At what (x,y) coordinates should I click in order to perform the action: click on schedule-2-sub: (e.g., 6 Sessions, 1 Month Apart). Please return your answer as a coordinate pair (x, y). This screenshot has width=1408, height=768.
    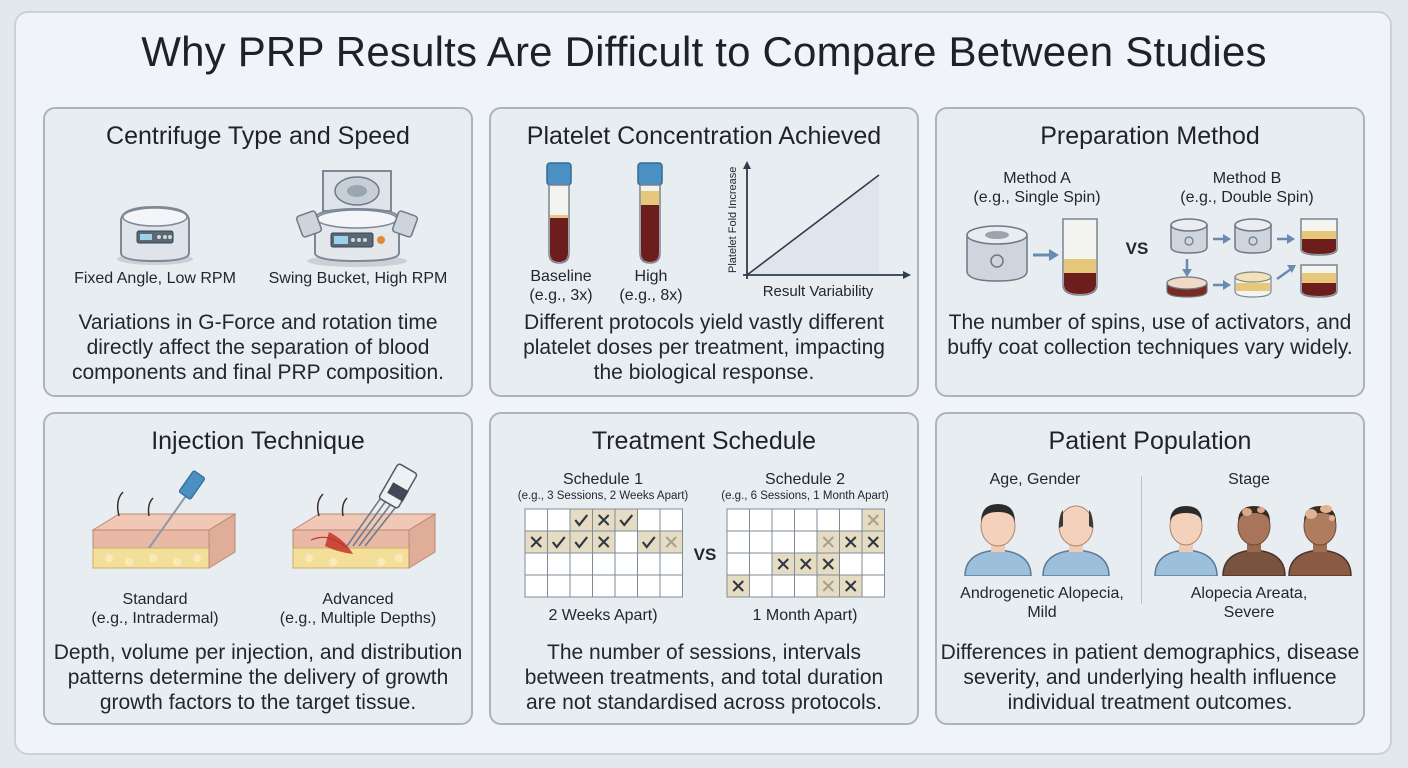
    Looking at the image, I should click on (805, 496).